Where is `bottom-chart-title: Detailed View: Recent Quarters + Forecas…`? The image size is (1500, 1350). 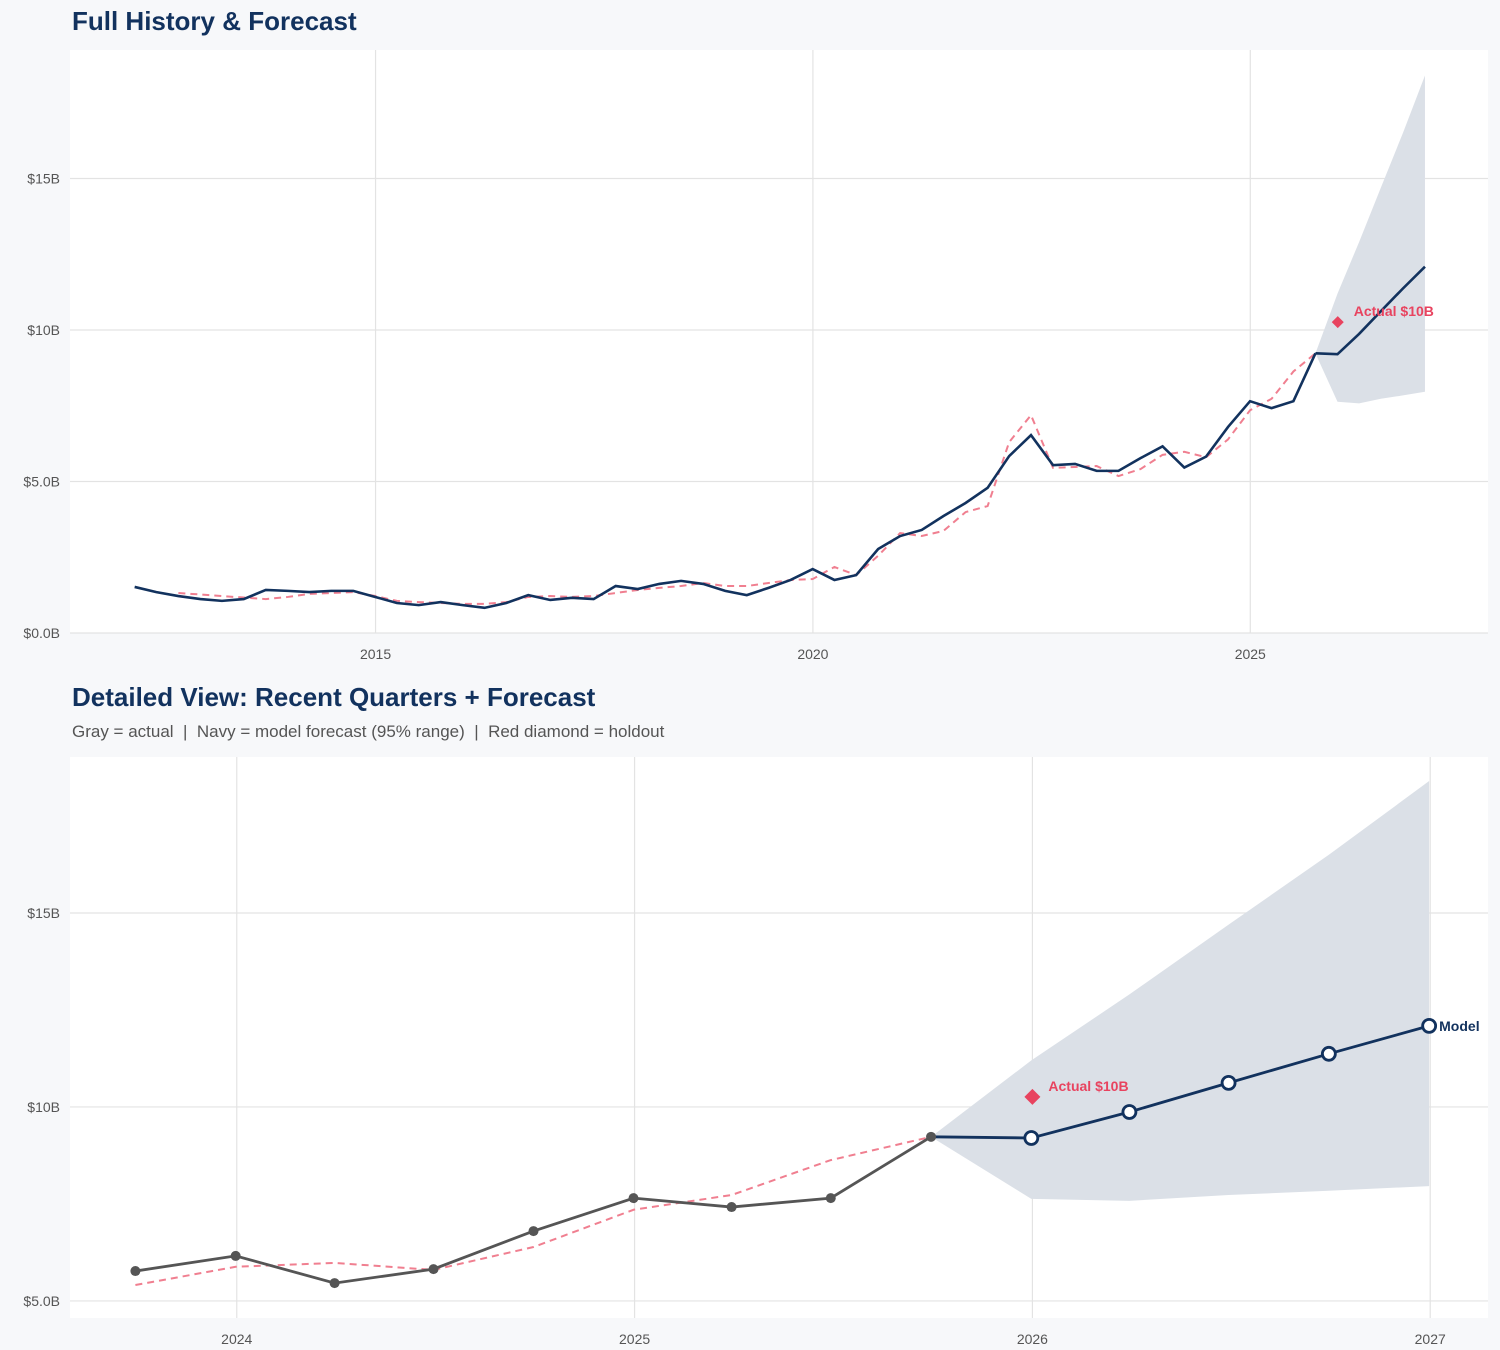
bottom-chart-title: Detailed View: Recent Quarters + Forecas… is located at coordinates (334, 697).